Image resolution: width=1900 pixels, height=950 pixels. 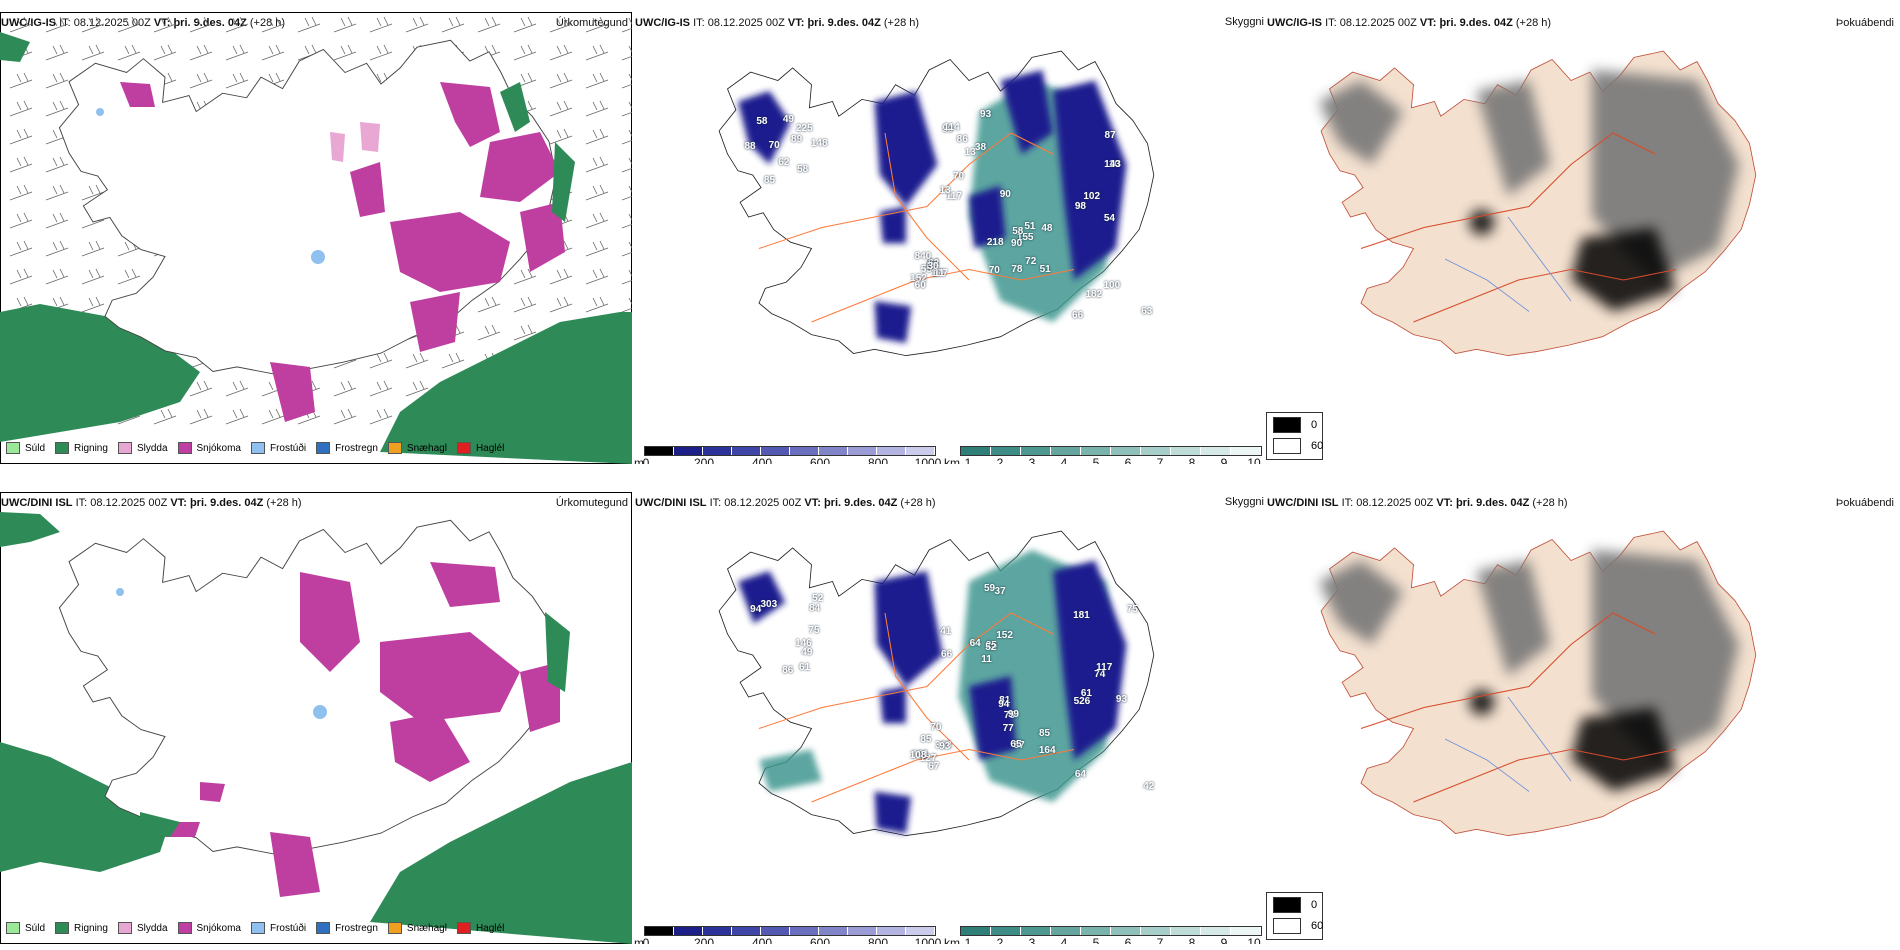 I want to click on fog-map, so click(x=1538, y=203).